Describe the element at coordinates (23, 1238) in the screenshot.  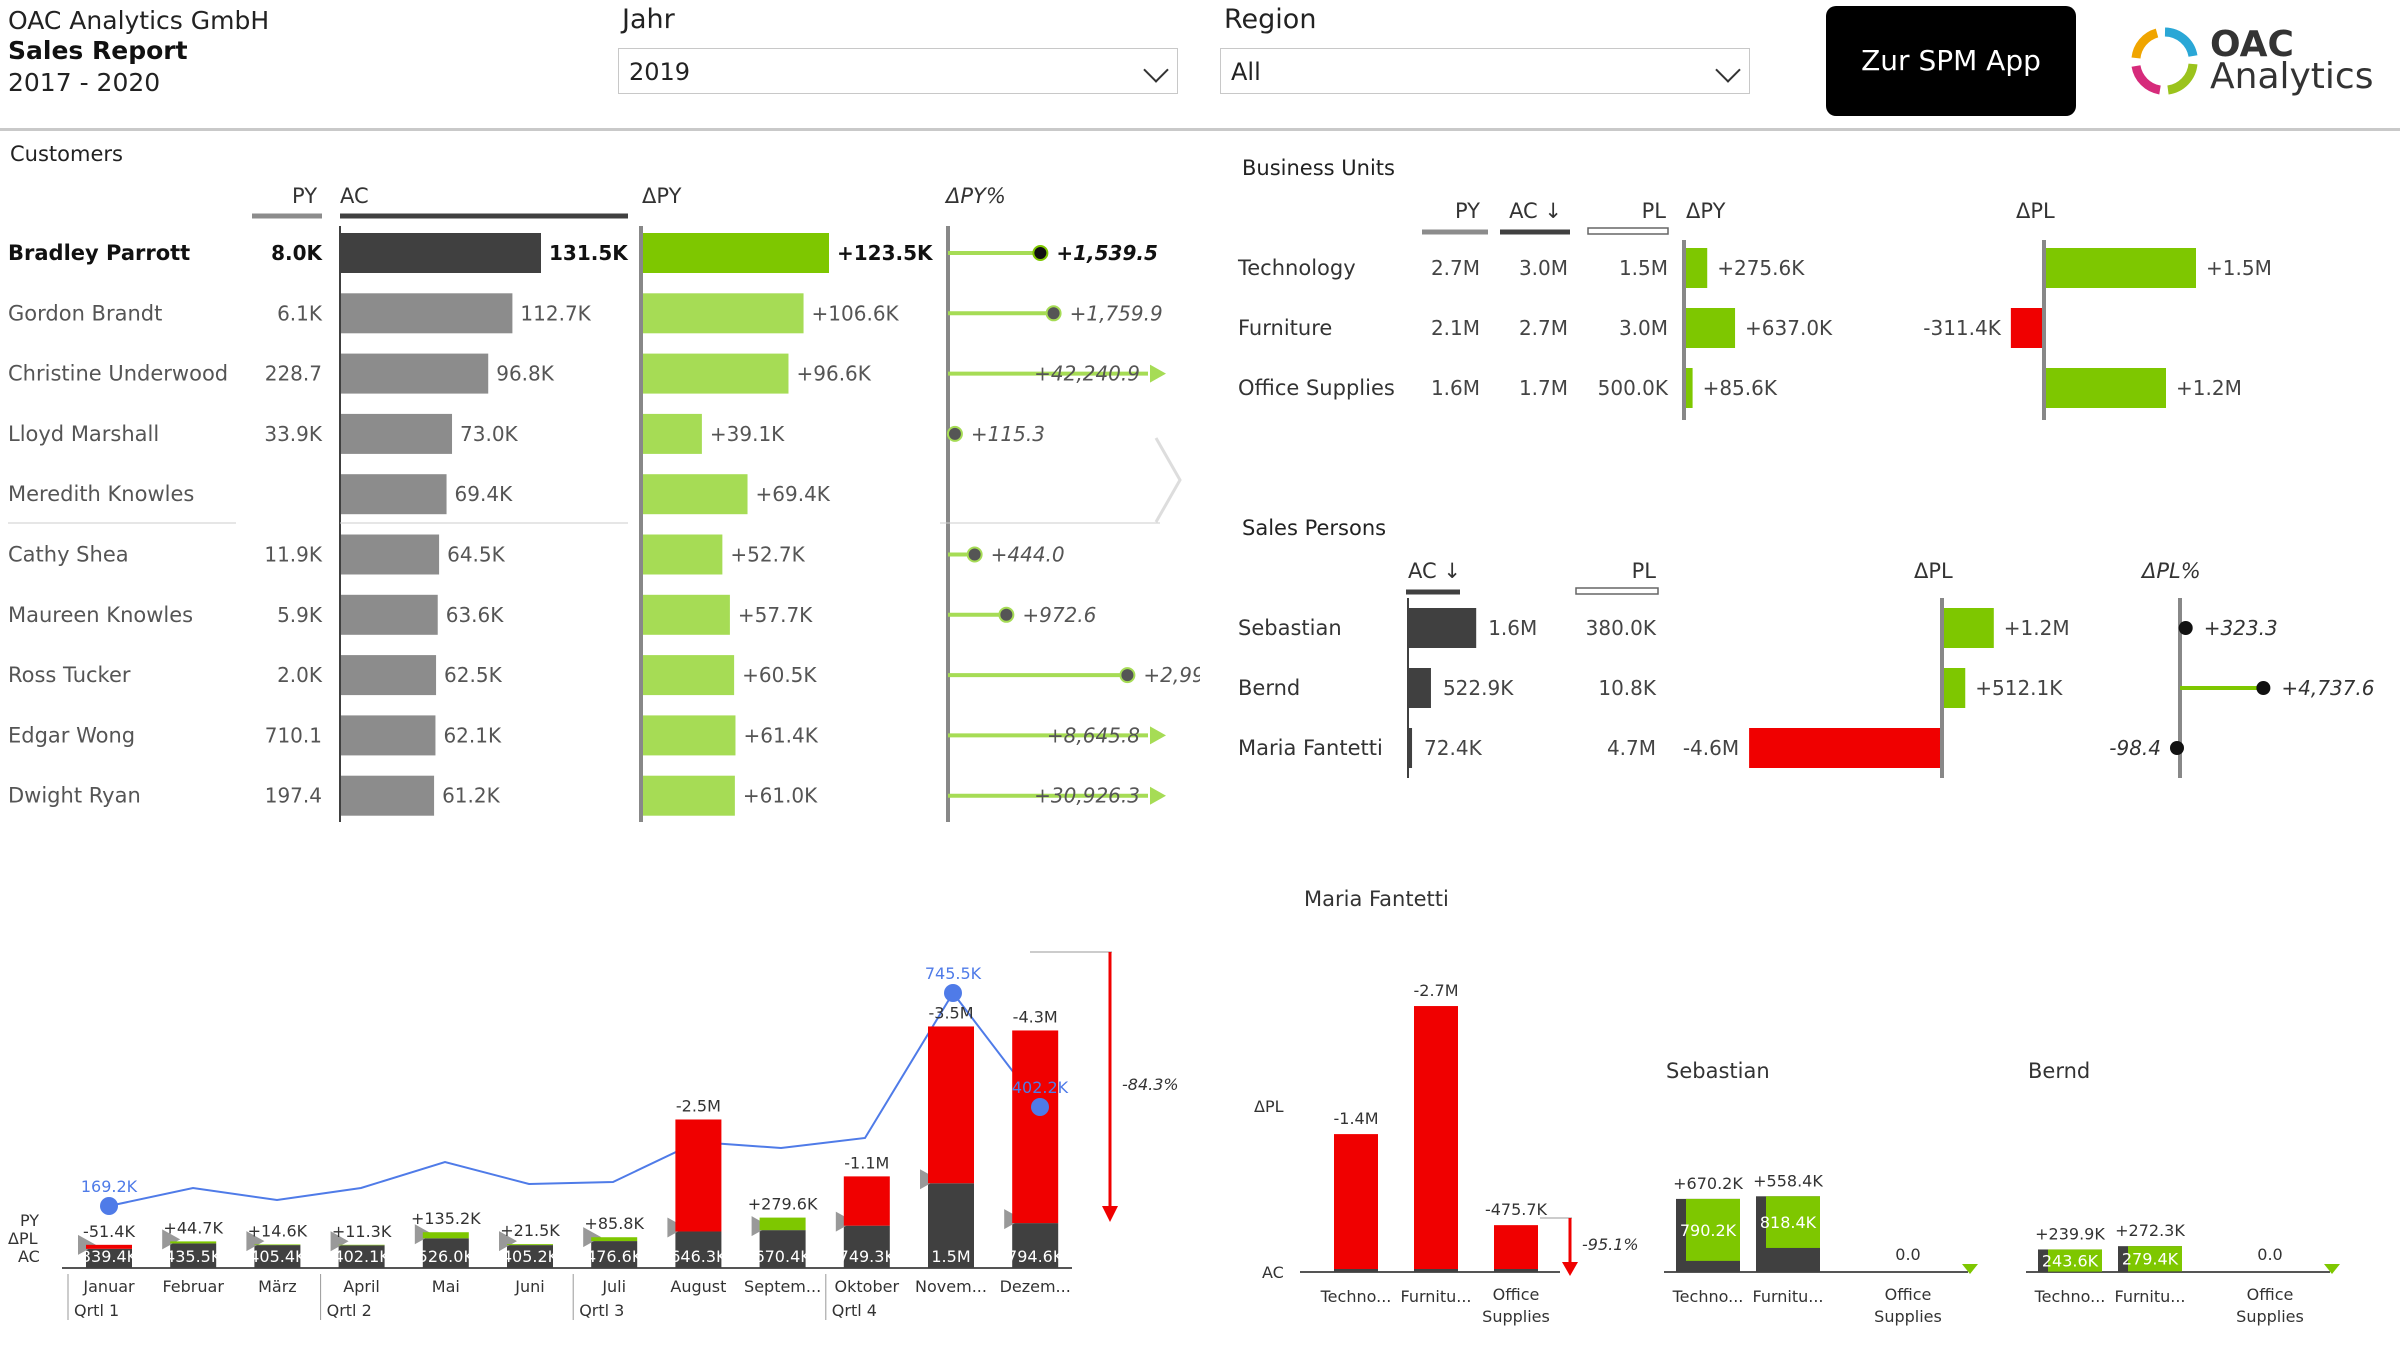
I see `row-label-dpl: ΔPL` at that location.